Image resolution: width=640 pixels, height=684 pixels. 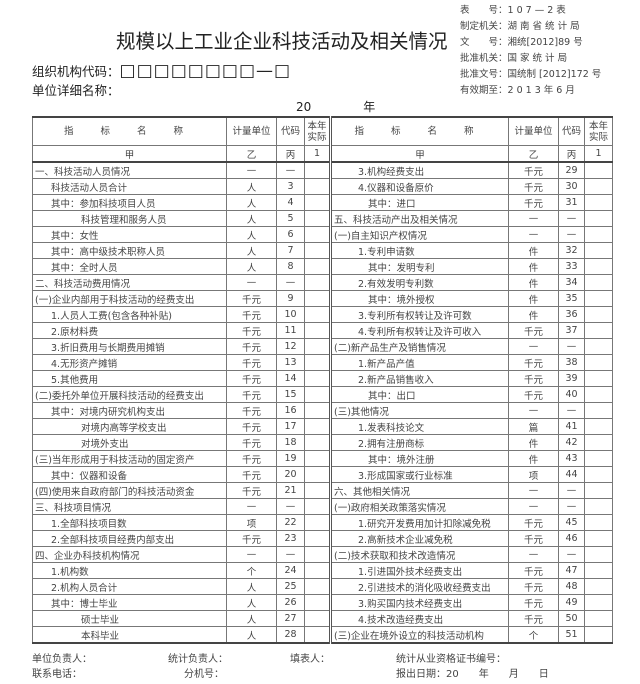 I want to click on indicator-name: 四、企业办科技机构情况, so click(x=129, y=554).